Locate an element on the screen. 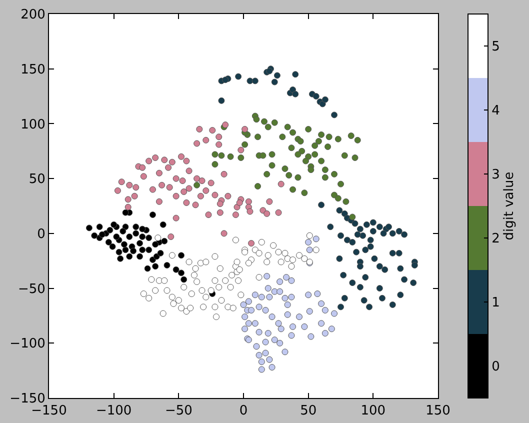  color-bar-title: digit value is located at coordinates (509, 206).